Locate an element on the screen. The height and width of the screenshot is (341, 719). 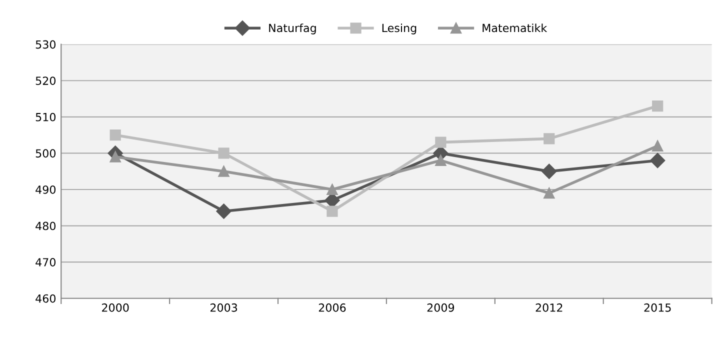
x-tick-label: 2012 is located at coordinates (549, 307).